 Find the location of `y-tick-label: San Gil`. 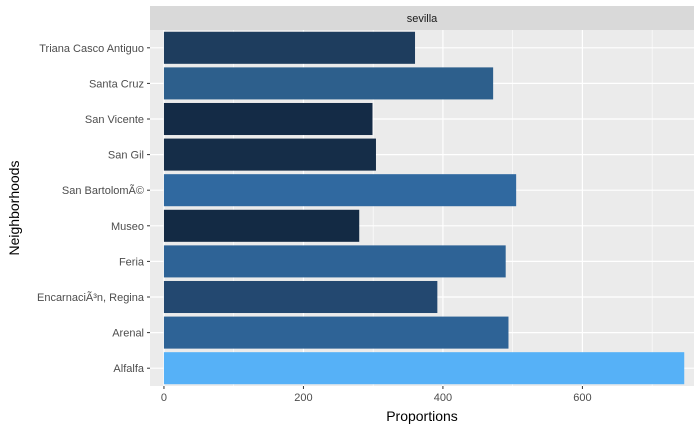

y-tick-label: San Gil is located at coordinates (126, 156).